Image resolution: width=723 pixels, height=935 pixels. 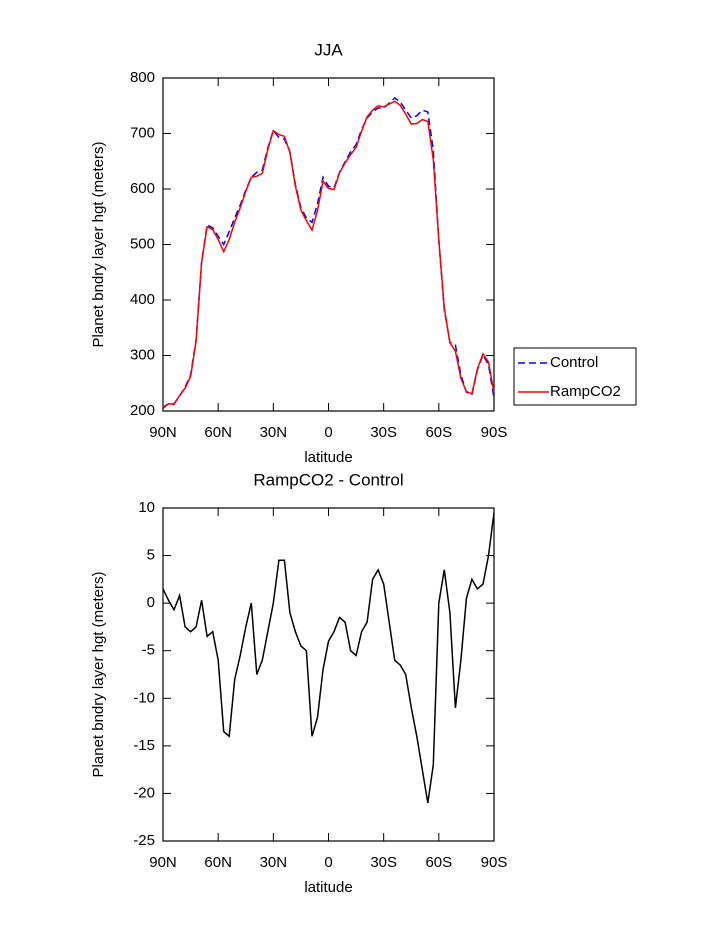 I want to click on y-tick-label: 10, so click(x=146, y=507).